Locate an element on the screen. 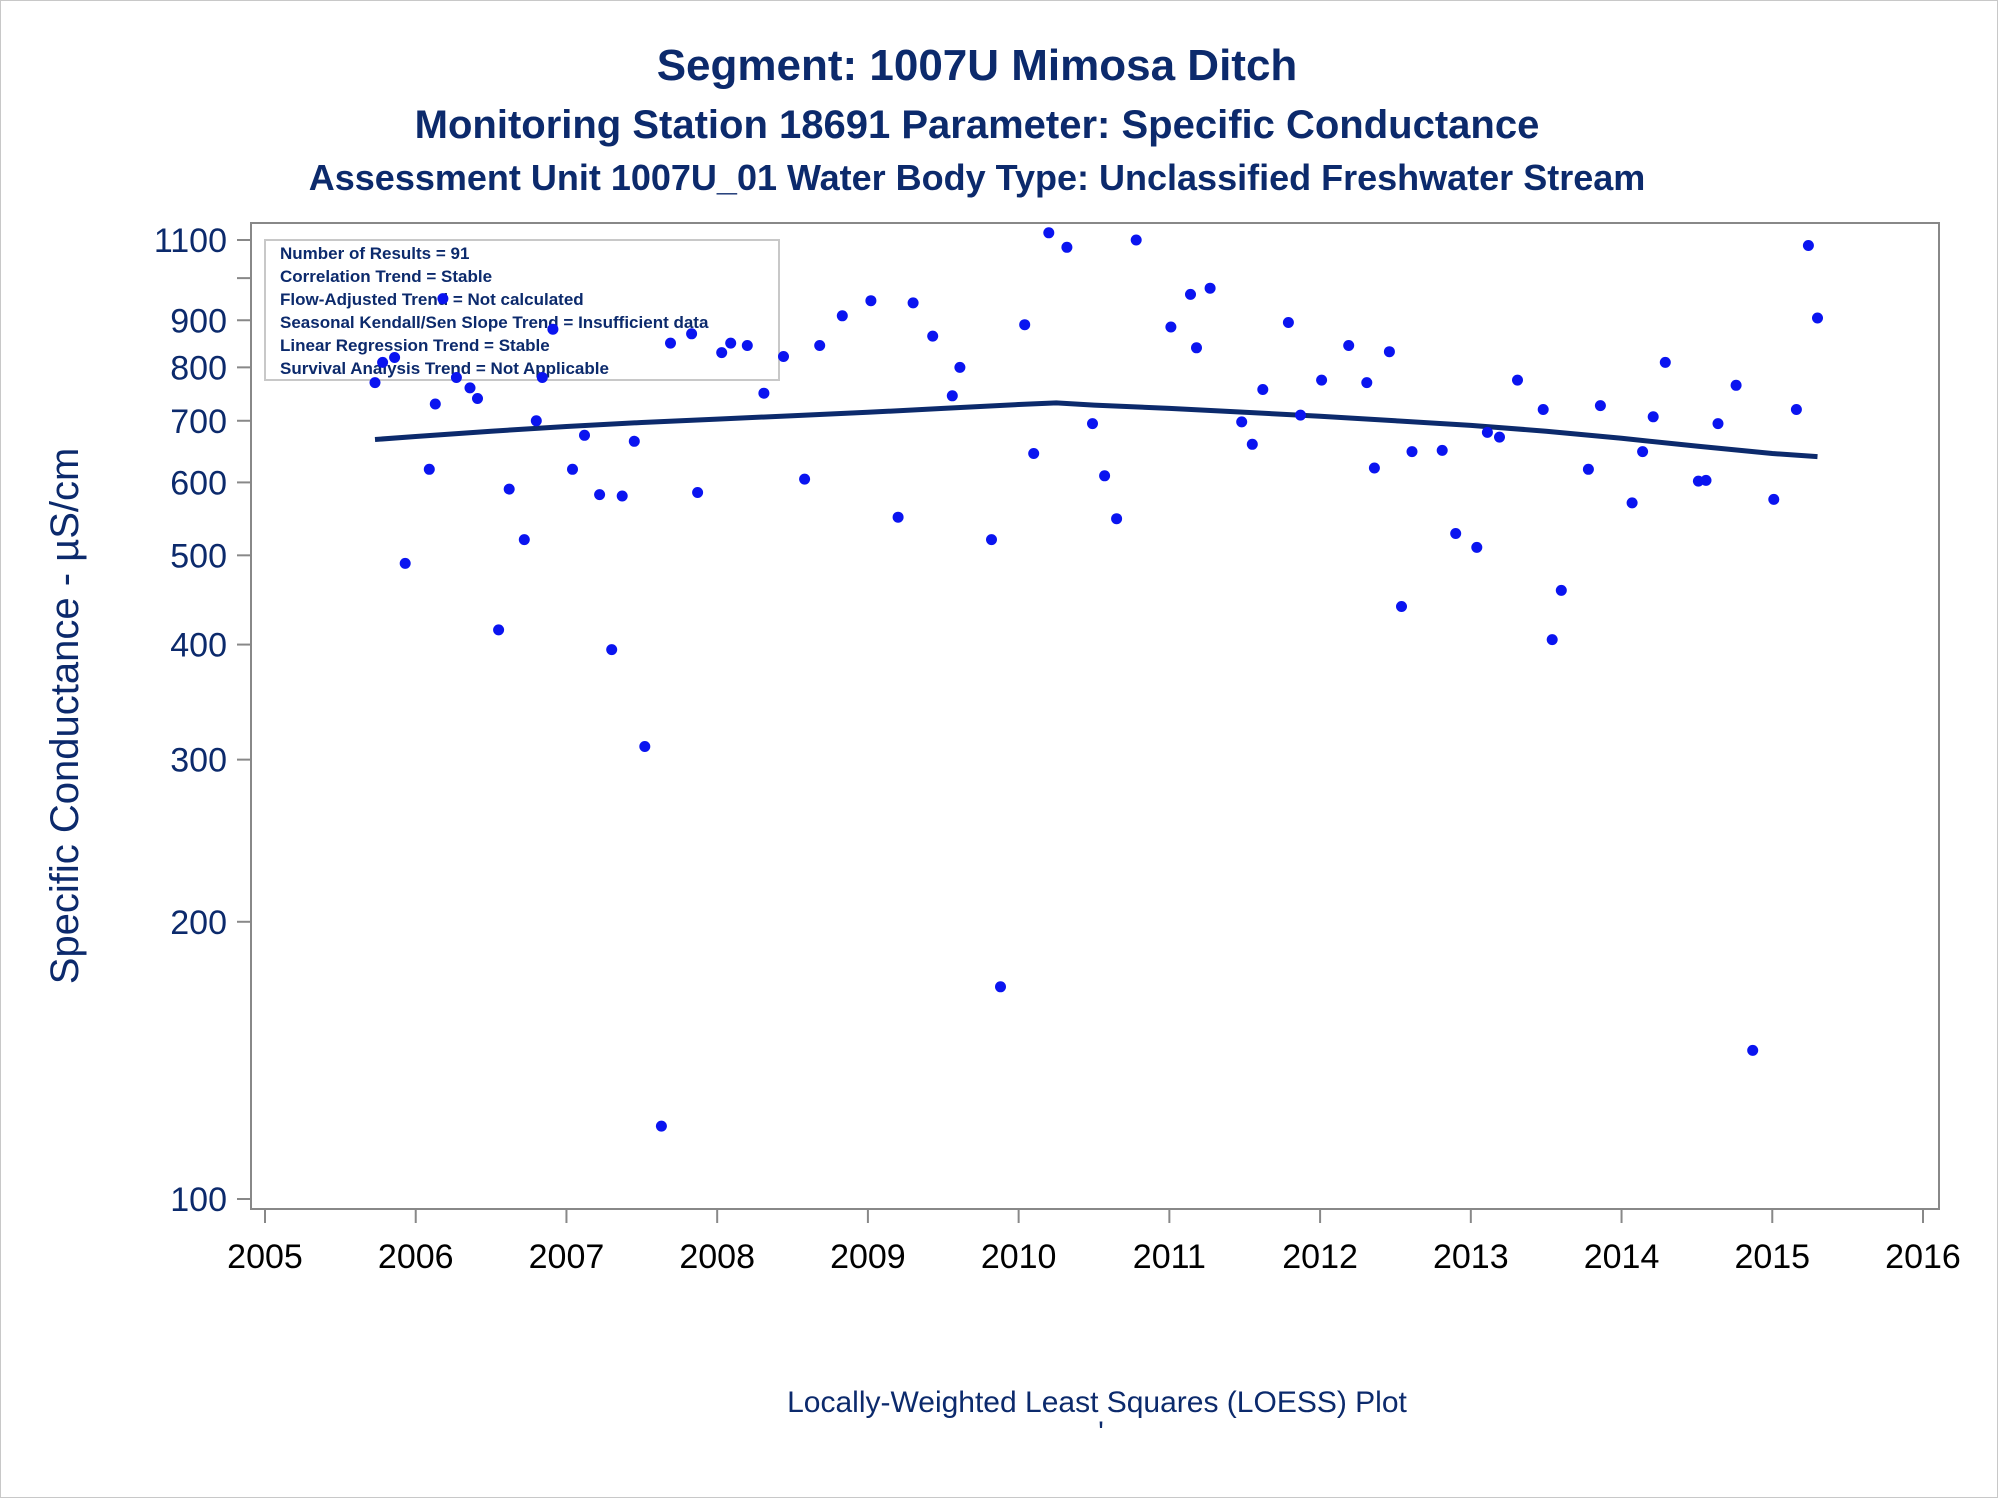 The width and height of the screenshot is (2000, 1500). x-tick-label: 2016 is located at coordinates (1923, 1257).